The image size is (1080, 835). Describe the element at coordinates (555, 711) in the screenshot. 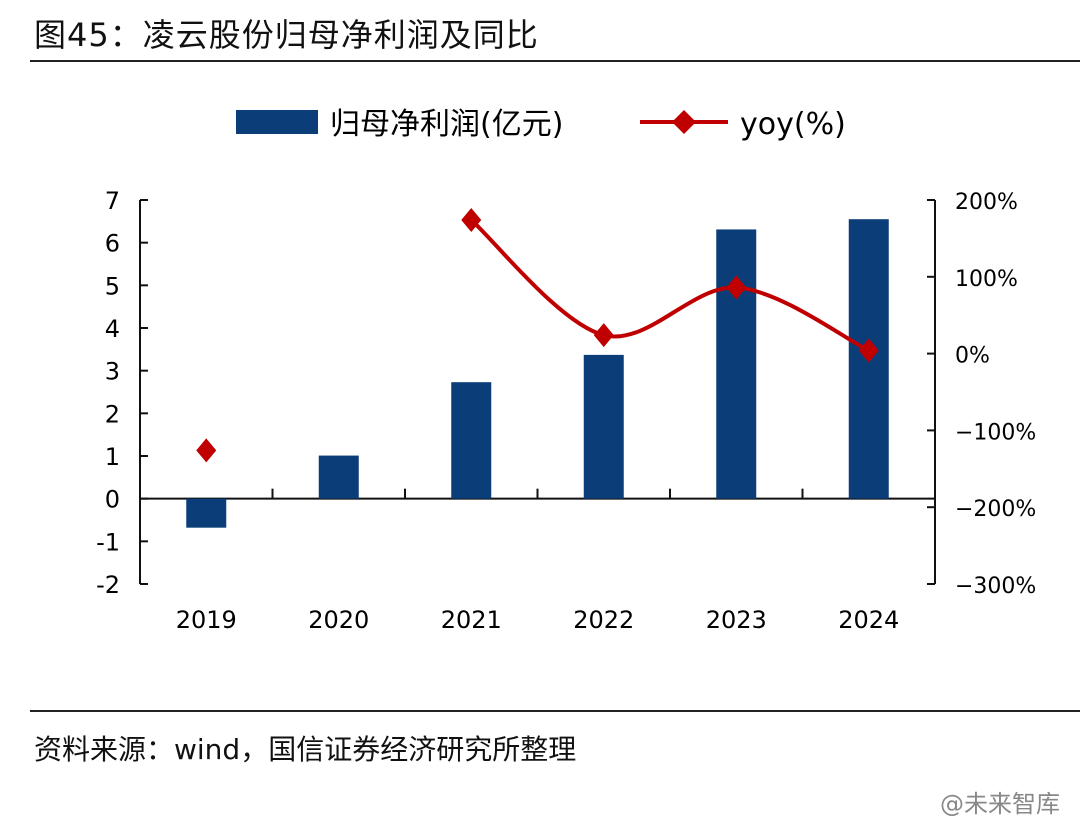

I see `bottom-divider` at that location.